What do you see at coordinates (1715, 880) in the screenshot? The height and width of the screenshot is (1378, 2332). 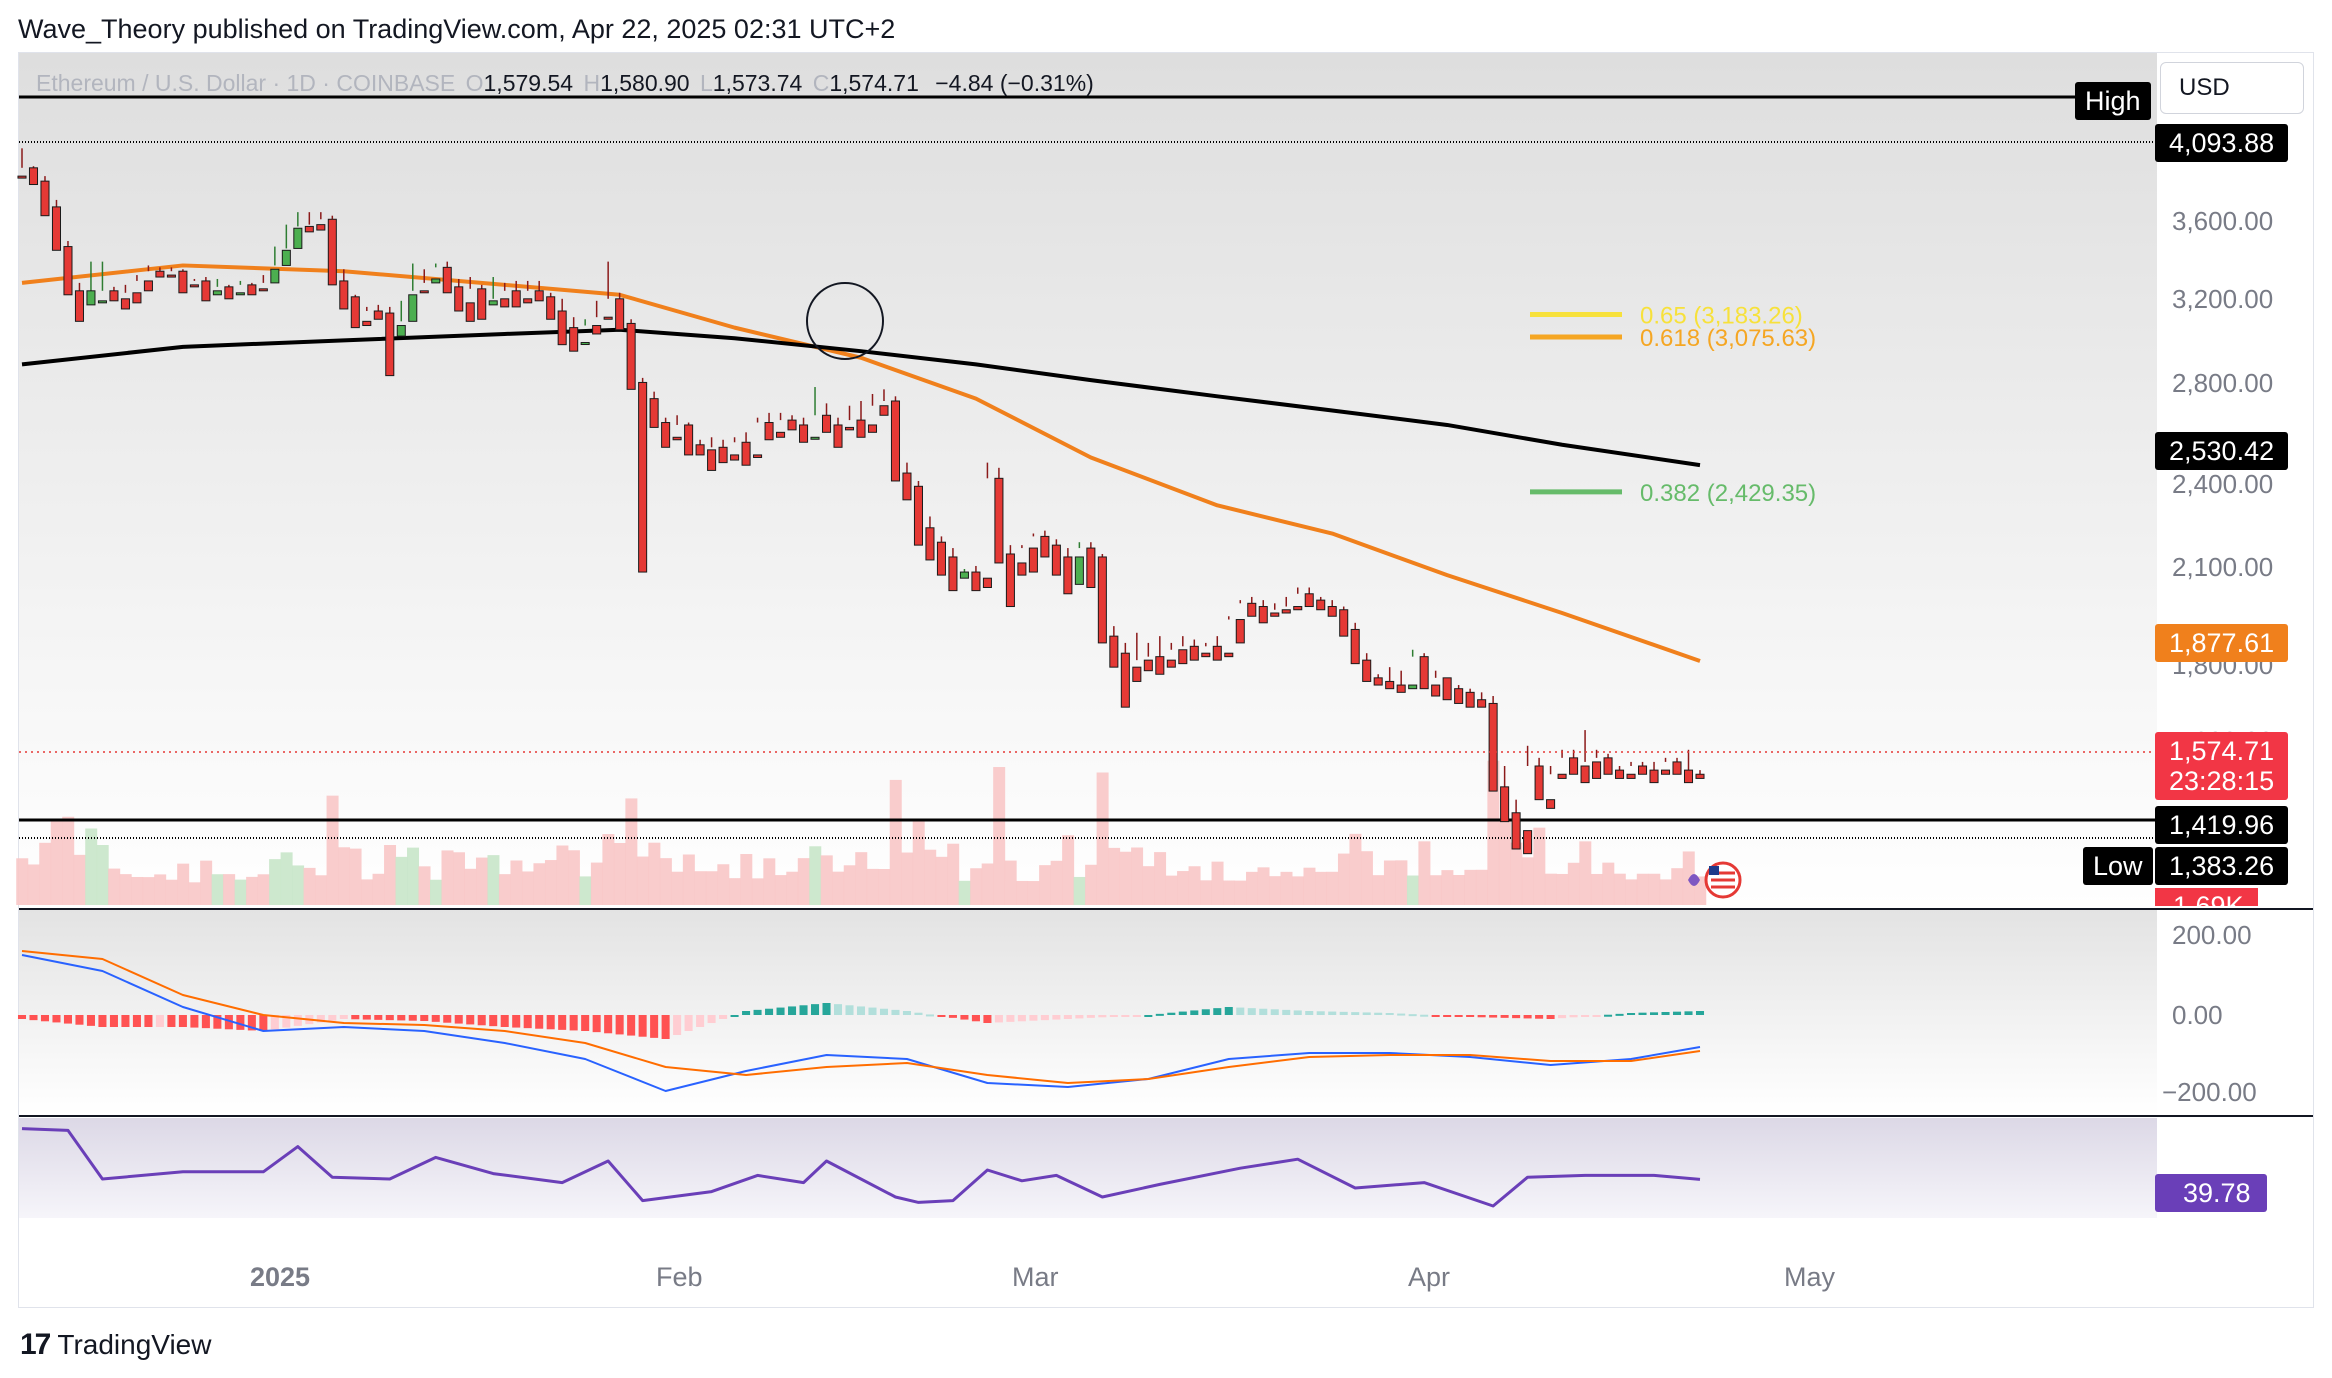 I see `indicator-logo-icon` at bounding box center [1715, 880].